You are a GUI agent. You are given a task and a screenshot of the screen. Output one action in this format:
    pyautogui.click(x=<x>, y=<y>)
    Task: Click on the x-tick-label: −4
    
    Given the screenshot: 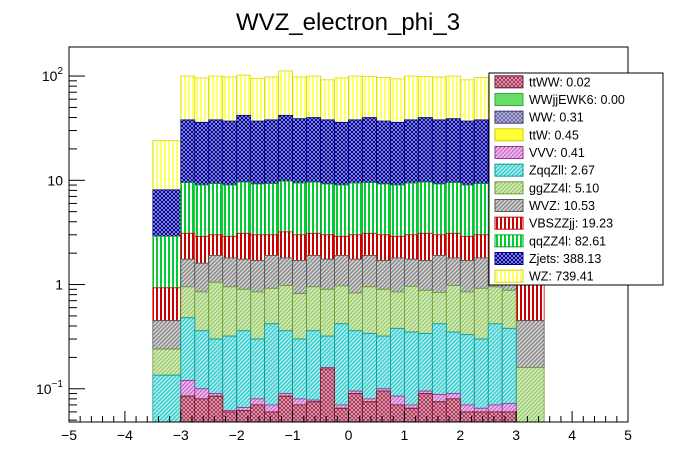 What is the action you would take?
    pyautogui.click(x=125, y=435)
    